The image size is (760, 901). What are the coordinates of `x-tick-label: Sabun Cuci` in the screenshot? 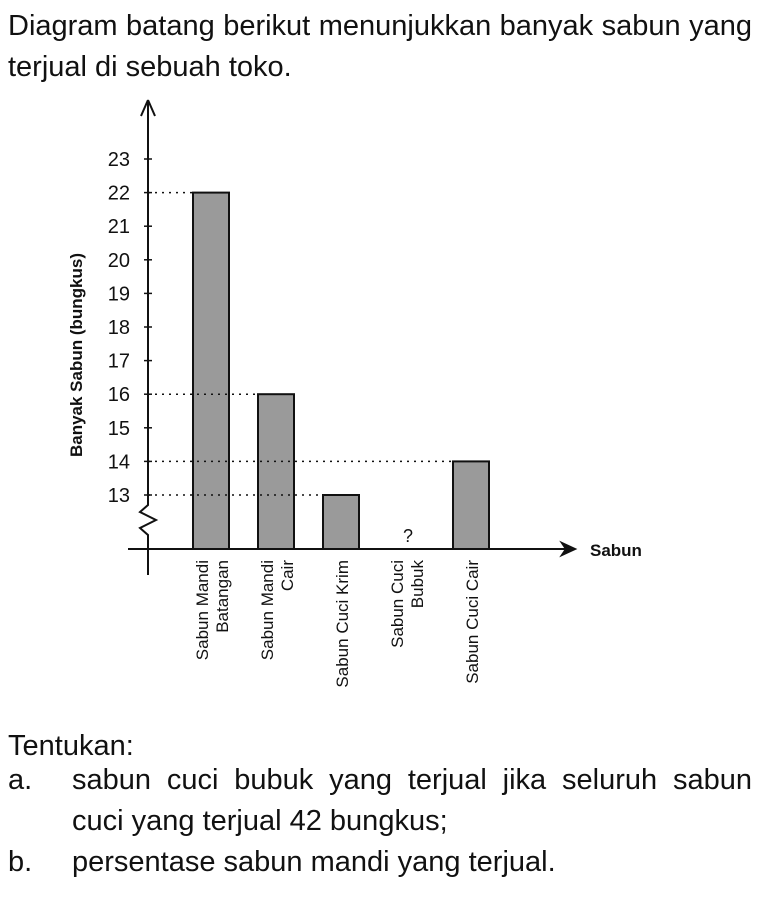 It's located at (397, 604).